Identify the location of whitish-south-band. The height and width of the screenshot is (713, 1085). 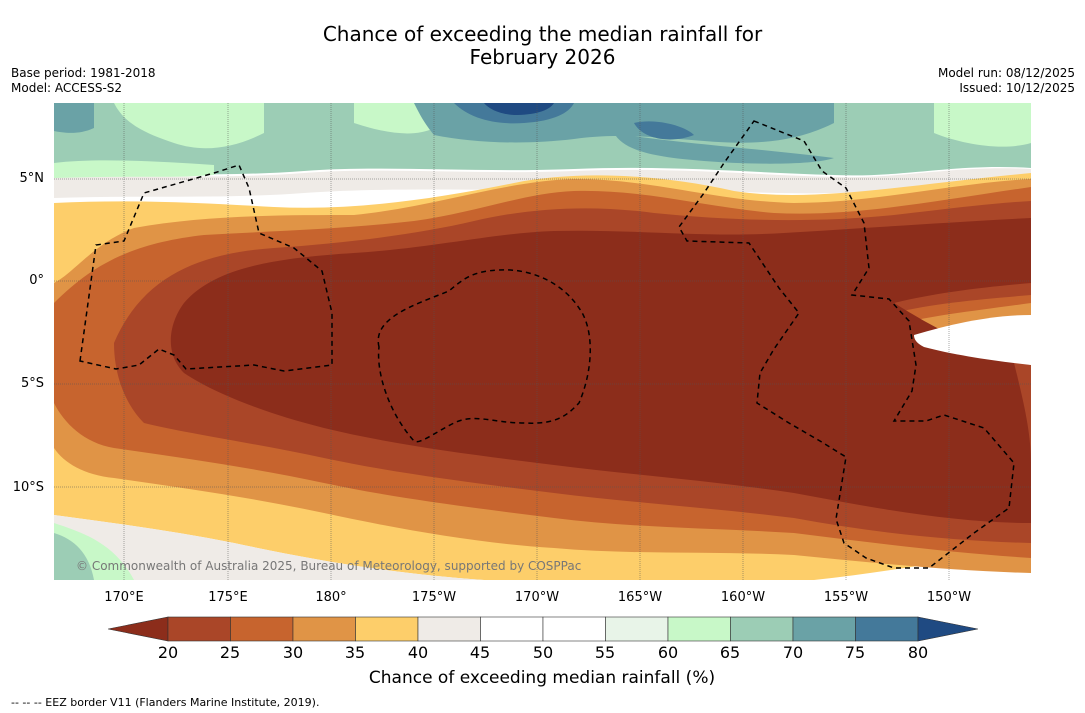
(269, 547).